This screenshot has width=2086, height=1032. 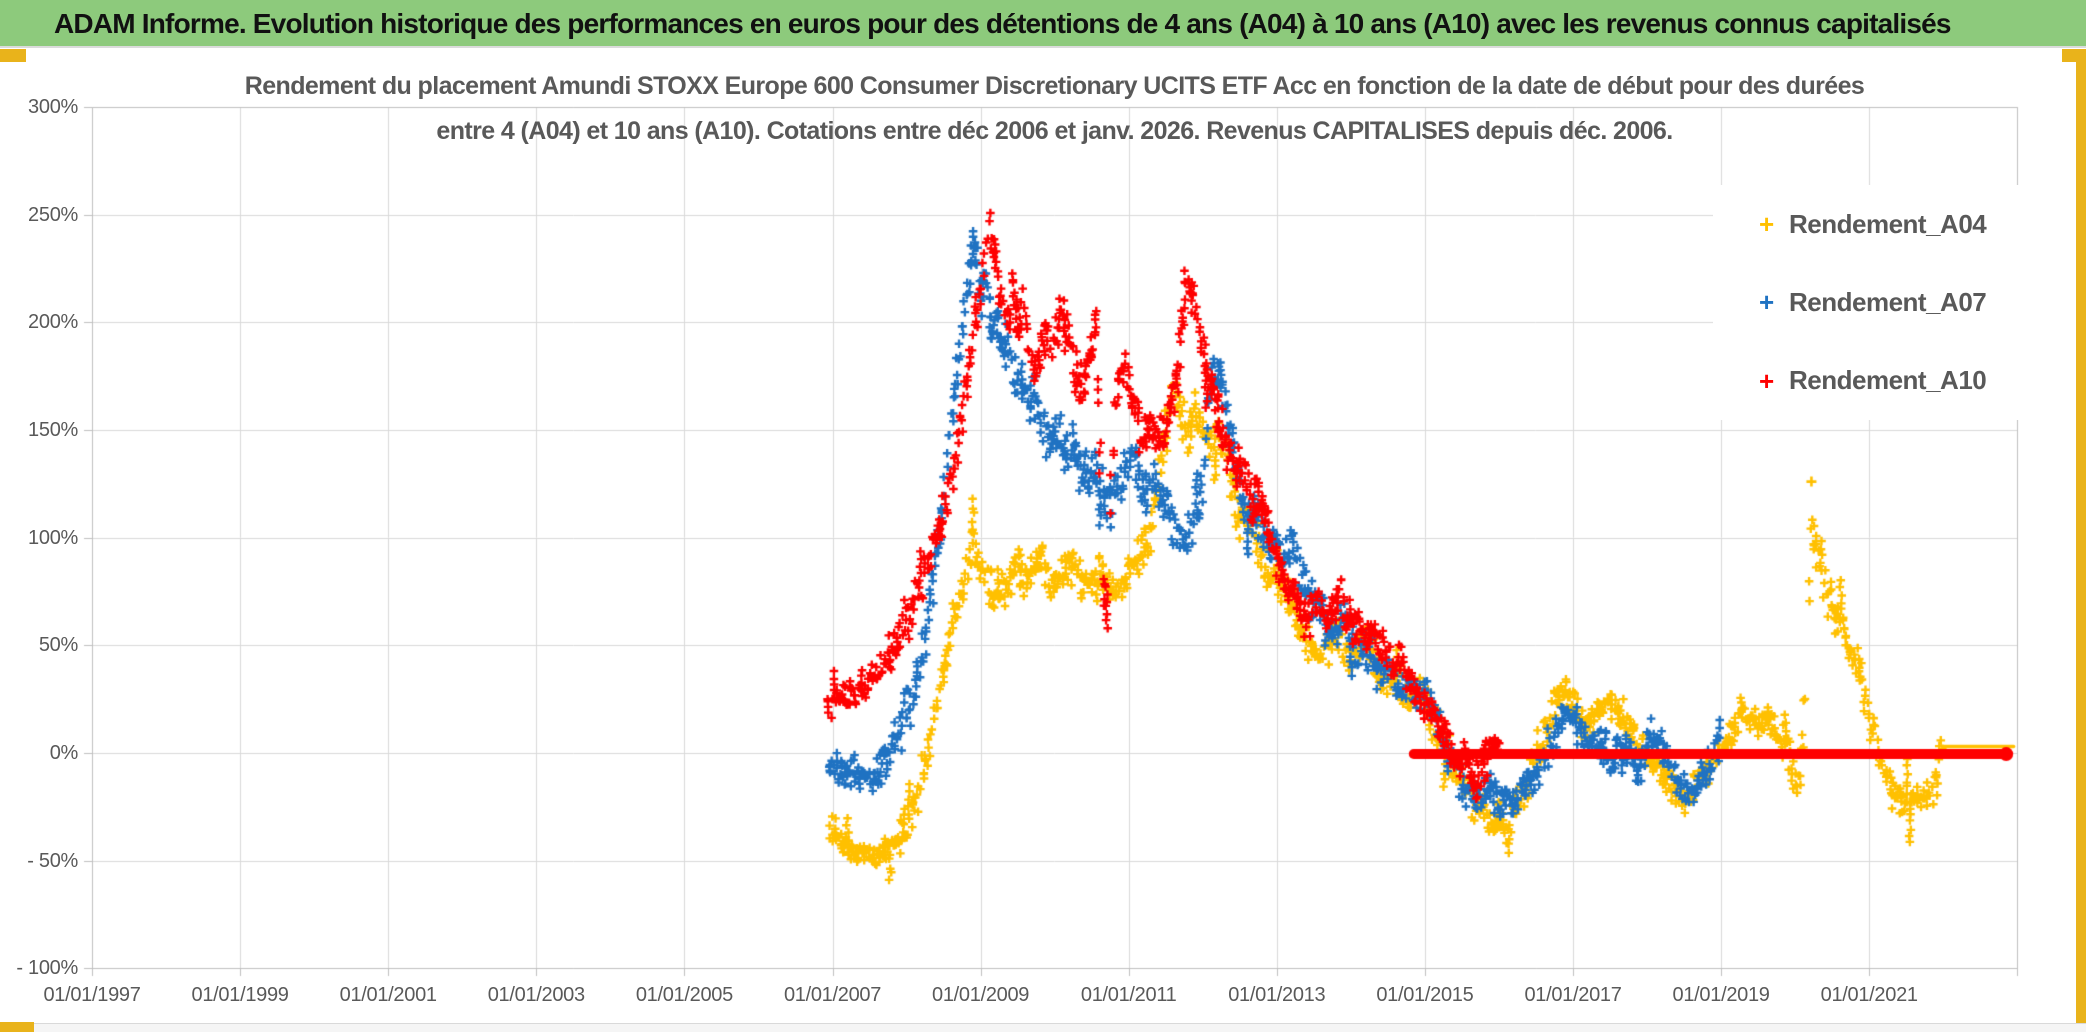 I want to click on legend-label: Rendement_A04, so click(x=1888, y=223).